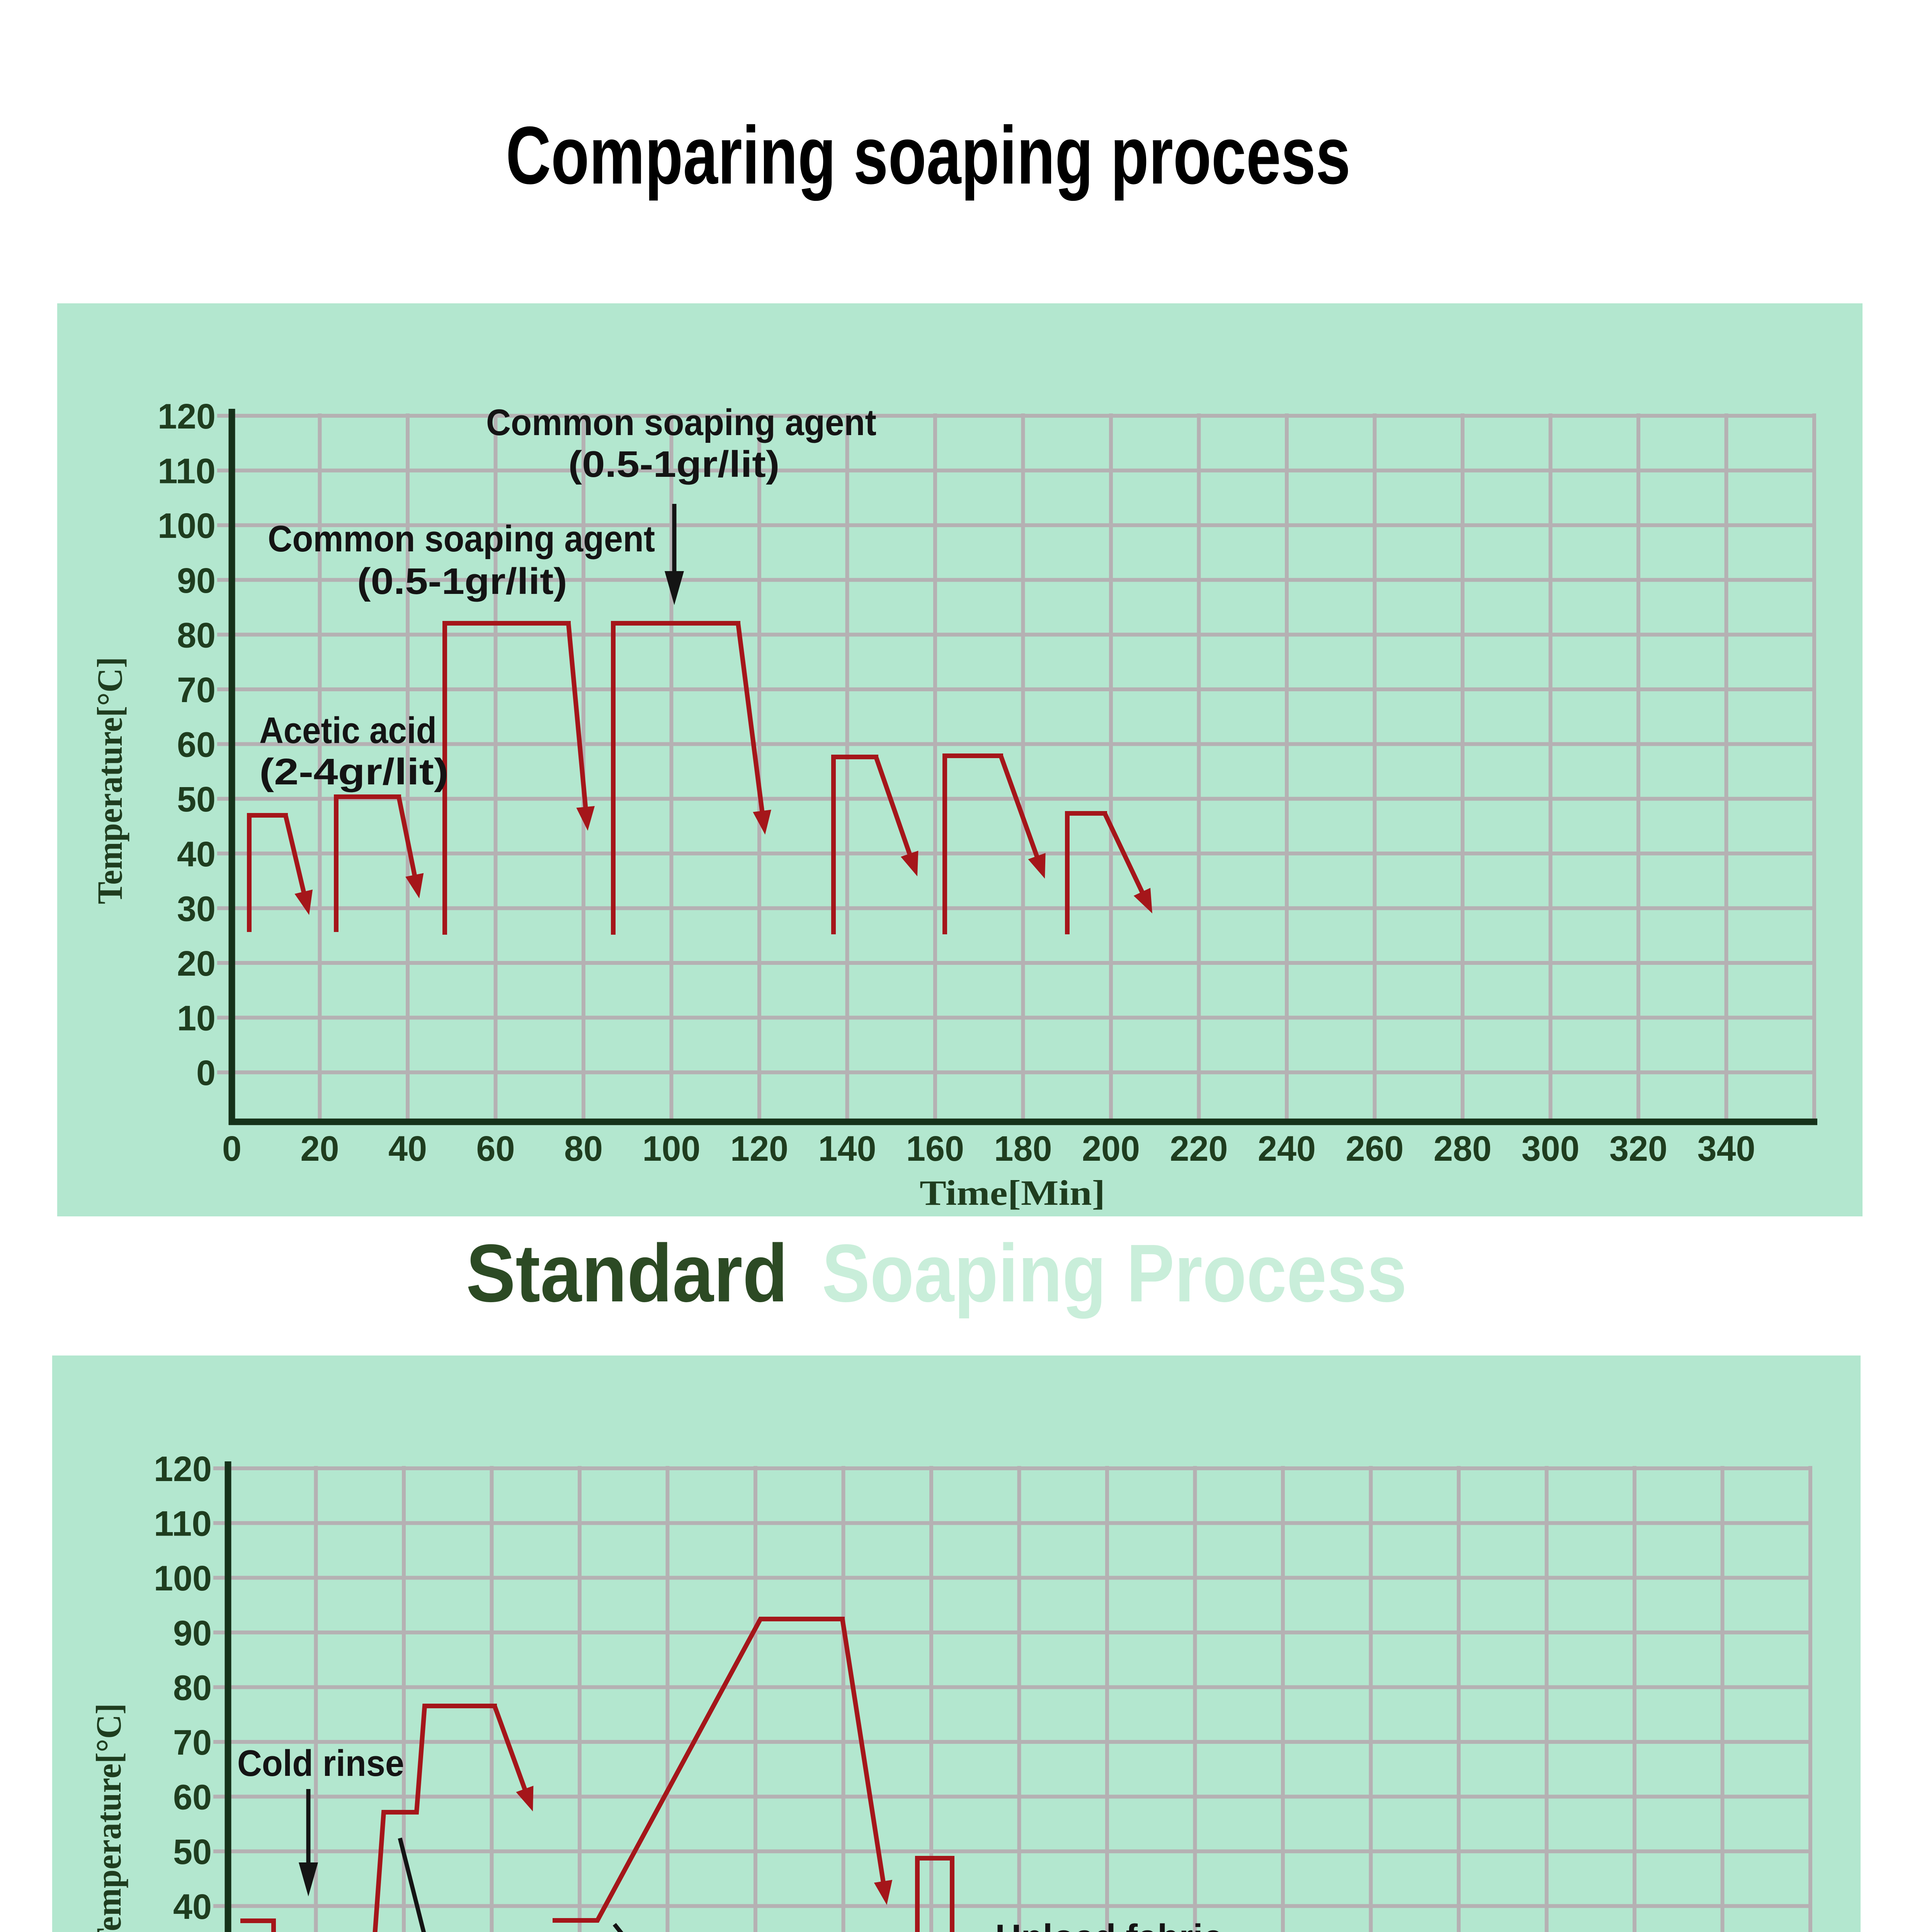  Describe the element at coordinates (197, 909) in the screenshot. I see `svg-text: 30` at that location.